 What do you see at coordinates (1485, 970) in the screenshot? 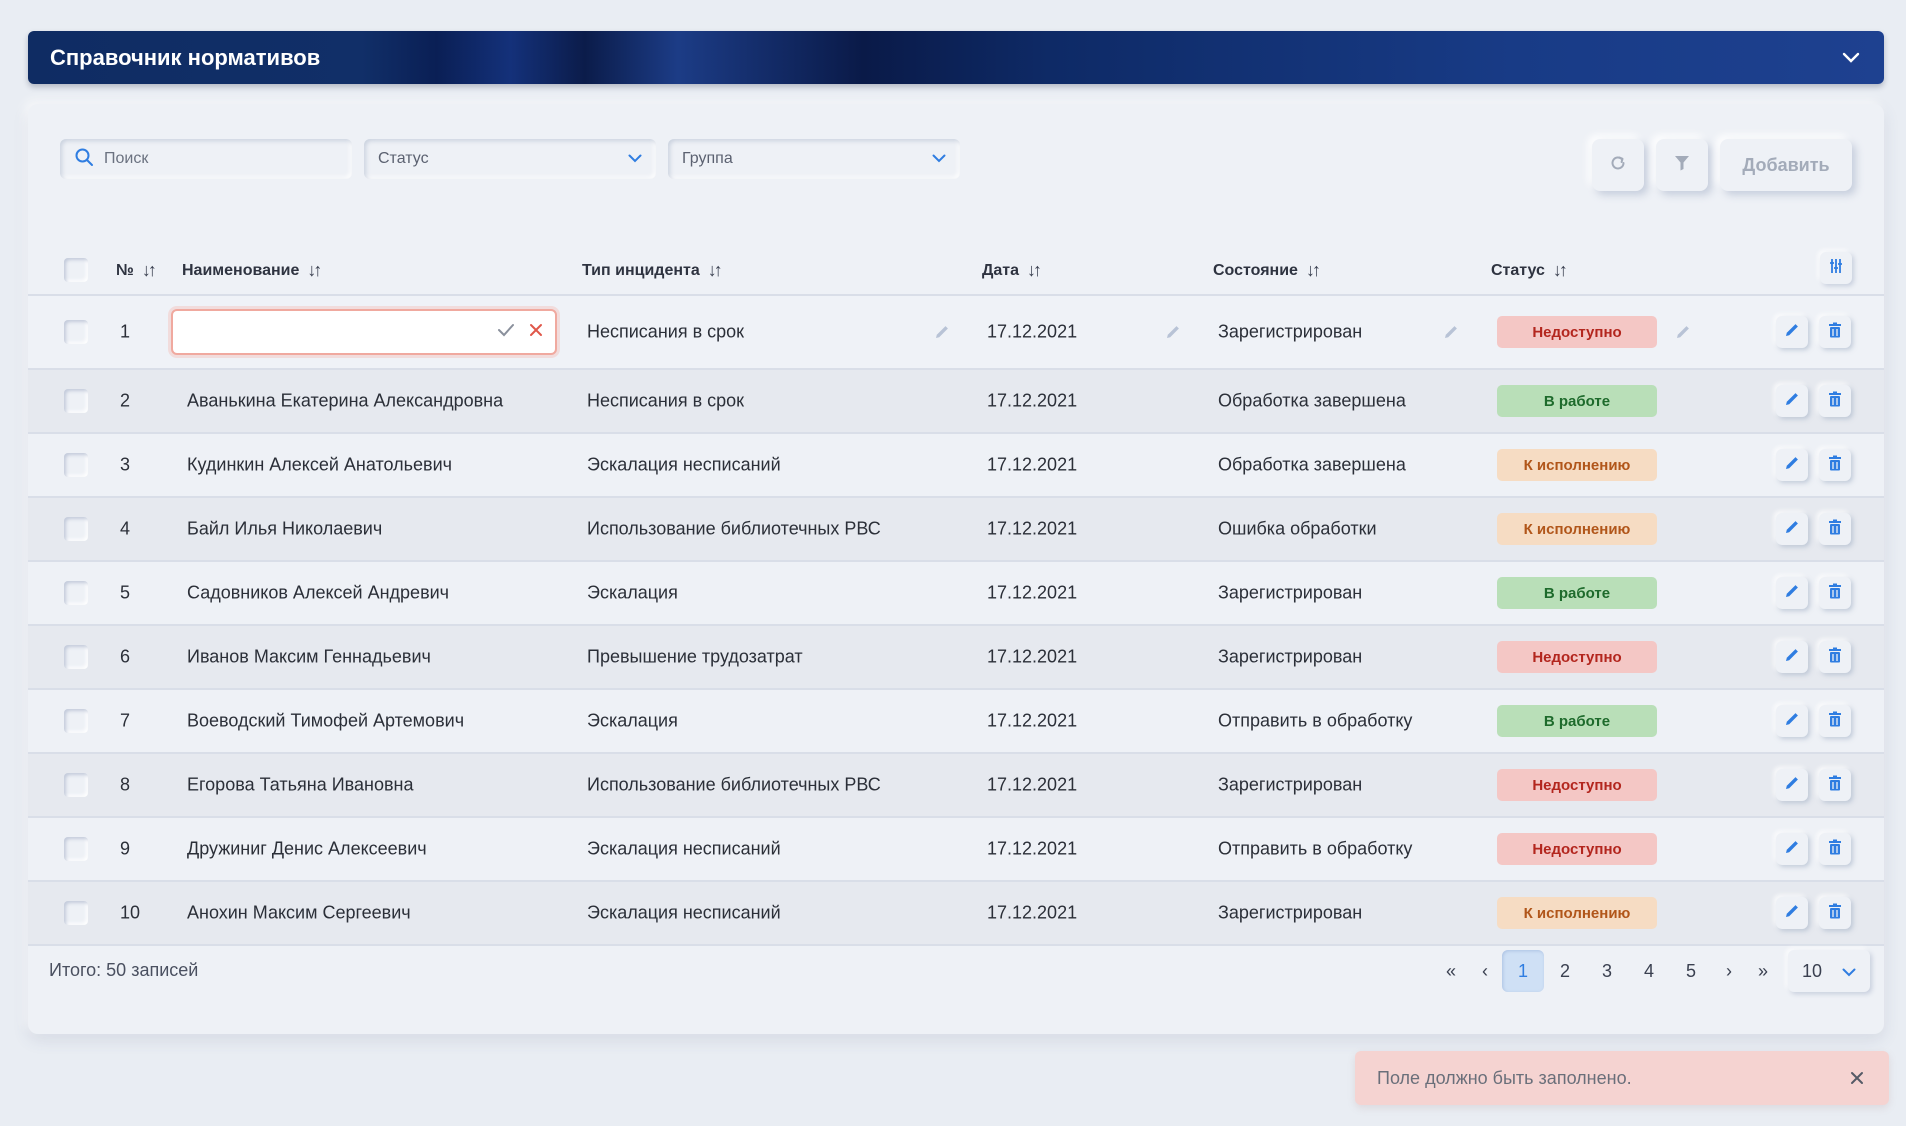
I see `prev-page-button: ‹` at bounding box center [1485, 970].